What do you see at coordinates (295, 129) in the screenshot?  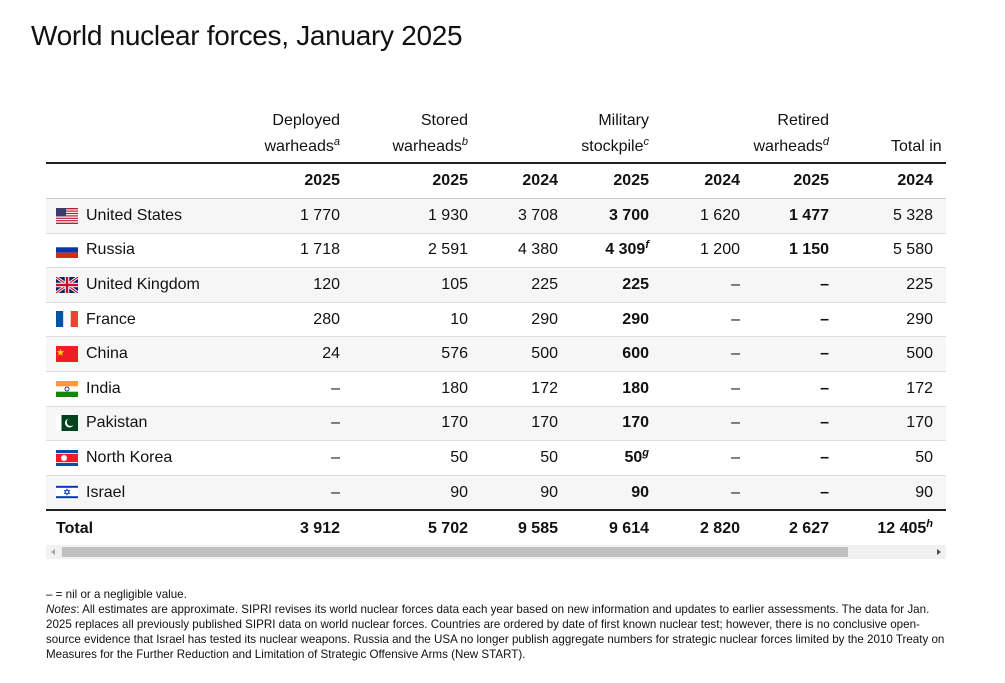 I see `group-header: Deployed warheadsa` at bounding box center [295, 129].